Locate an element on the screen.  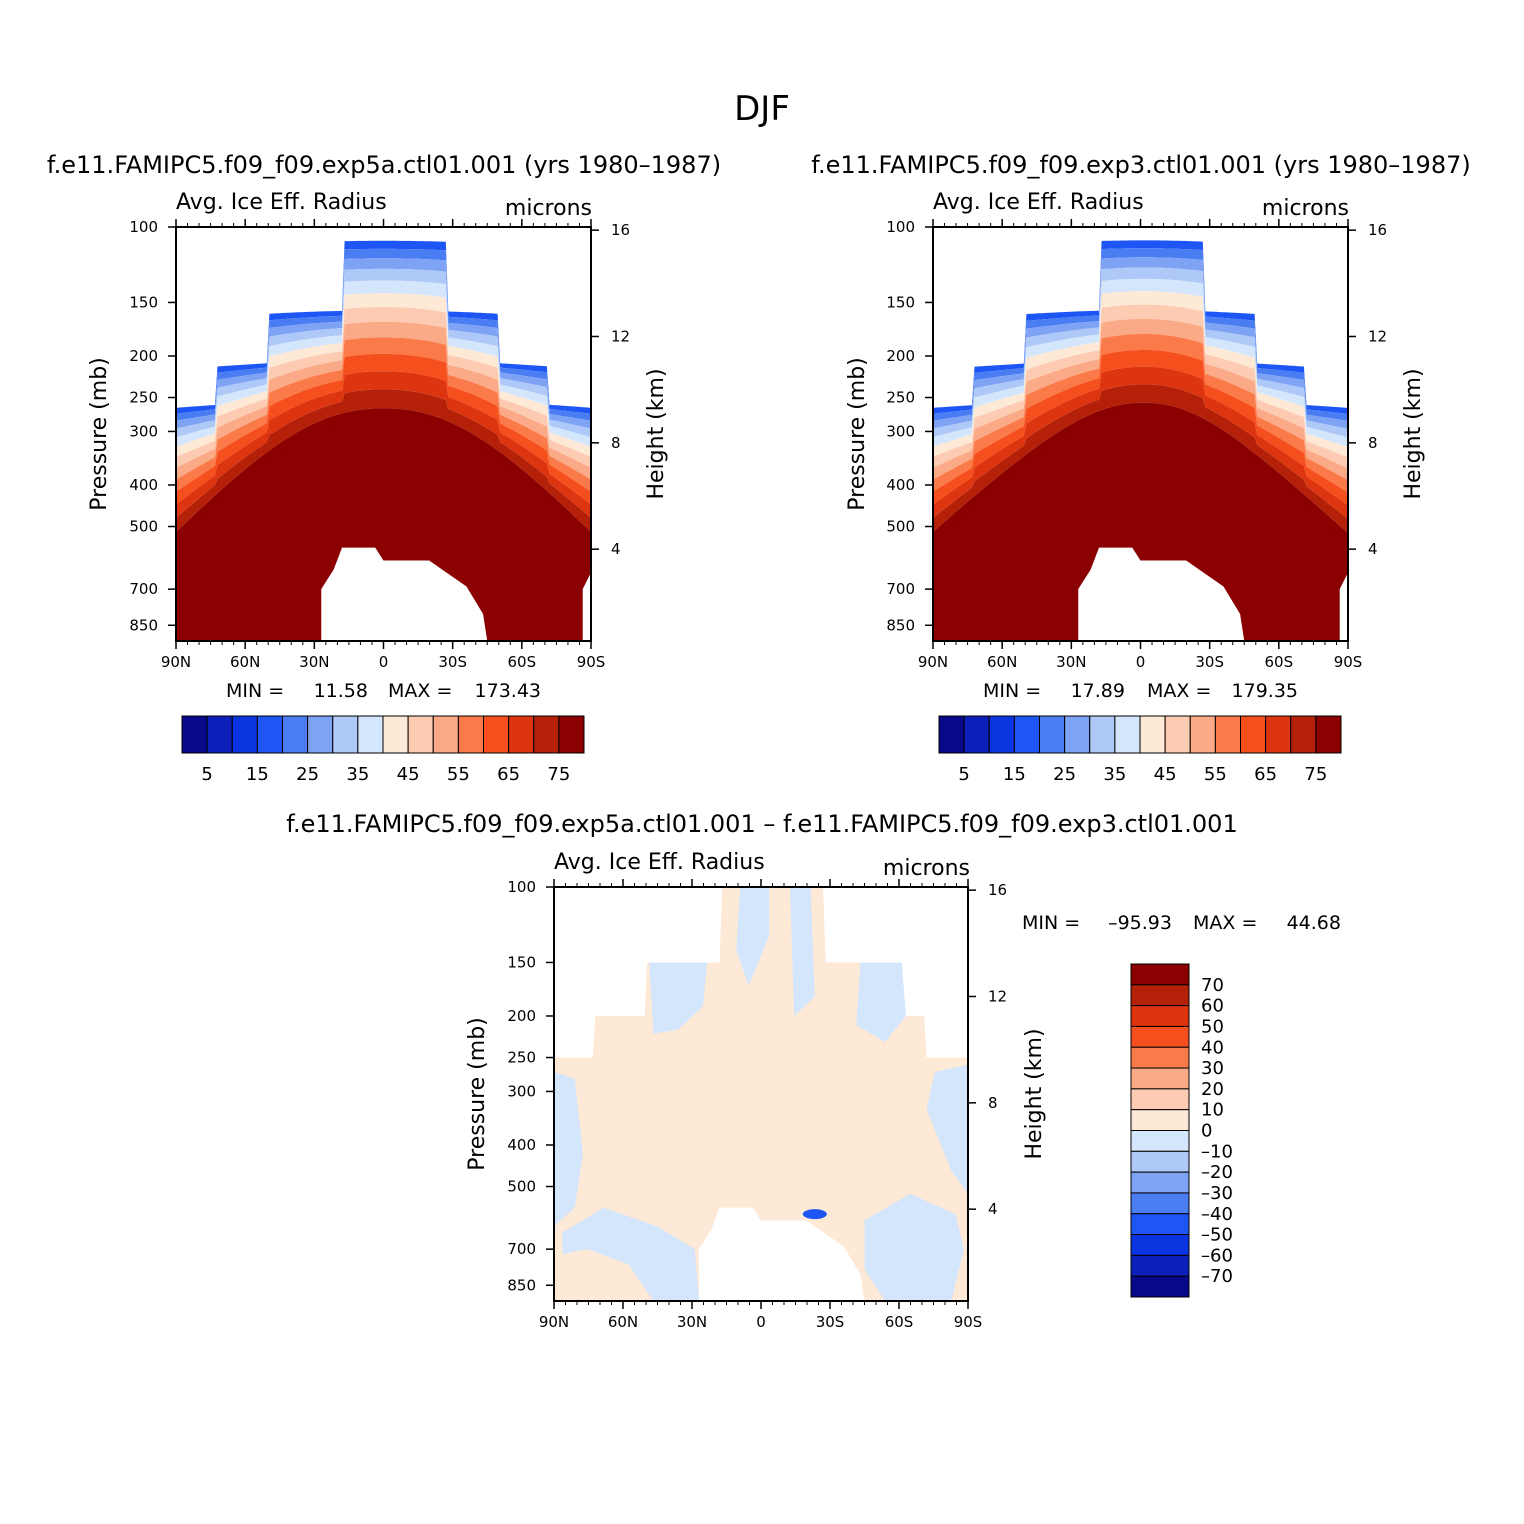
x-tick-label: 30S is located at coordinates (830, 1322).